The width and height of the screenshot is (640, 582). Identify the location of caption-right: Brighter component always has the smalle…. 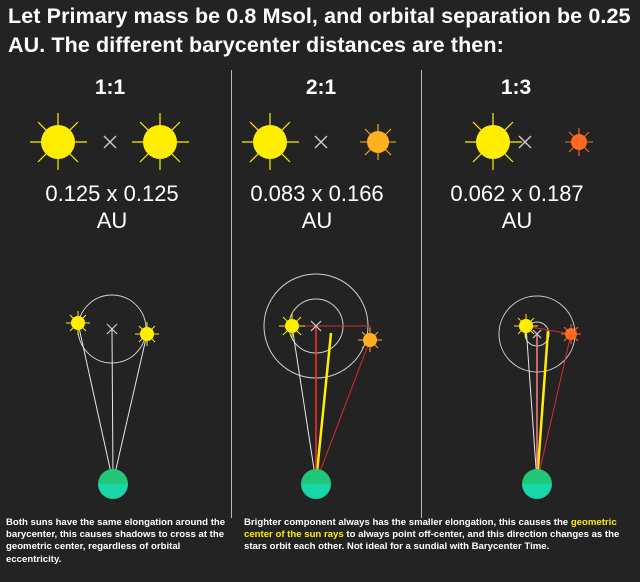
(440, 535).